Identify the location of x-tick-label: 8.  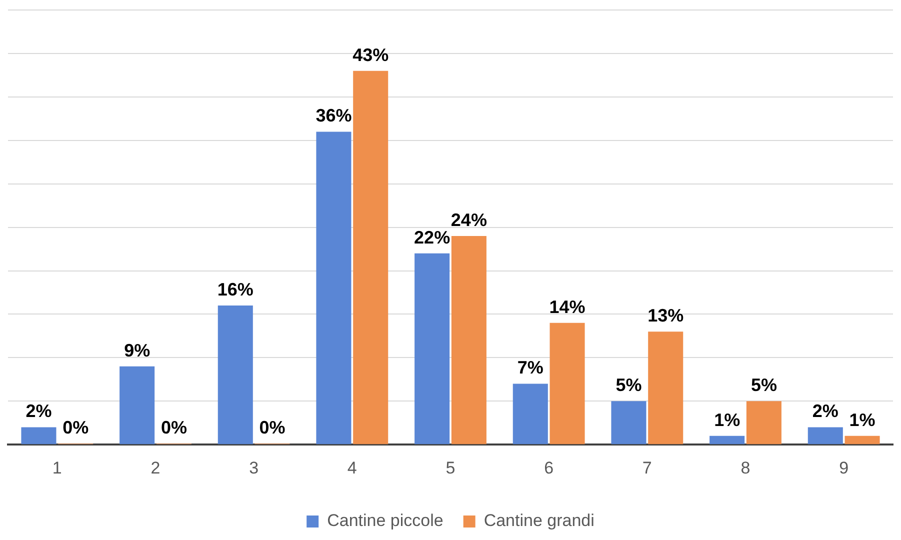
(745, 468).